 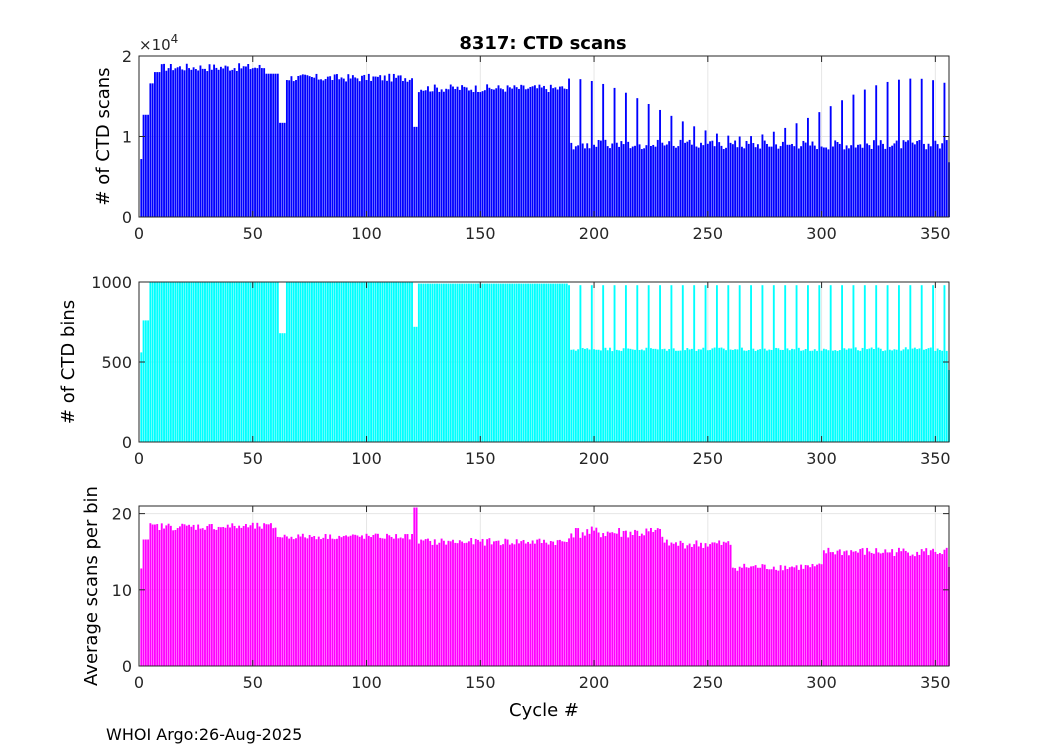 What do you see at coordinates (544, 710) in the screenshot?
I see `x-axis-label: Cycle #` at bounding box center [544, 710].